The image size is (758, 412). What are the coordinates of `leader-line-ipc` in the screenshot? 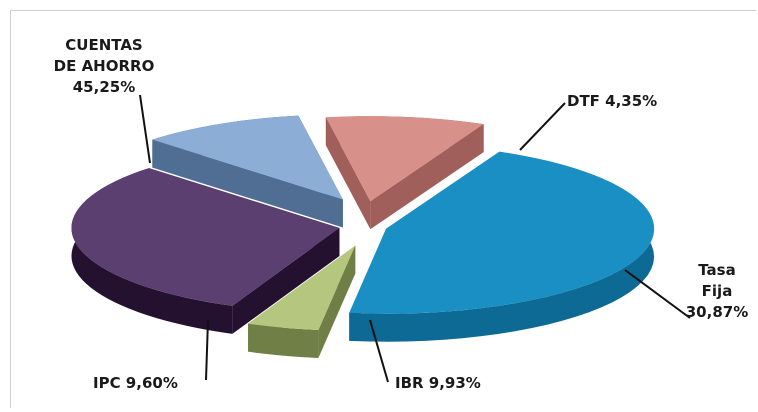 It's located at (207, 350).